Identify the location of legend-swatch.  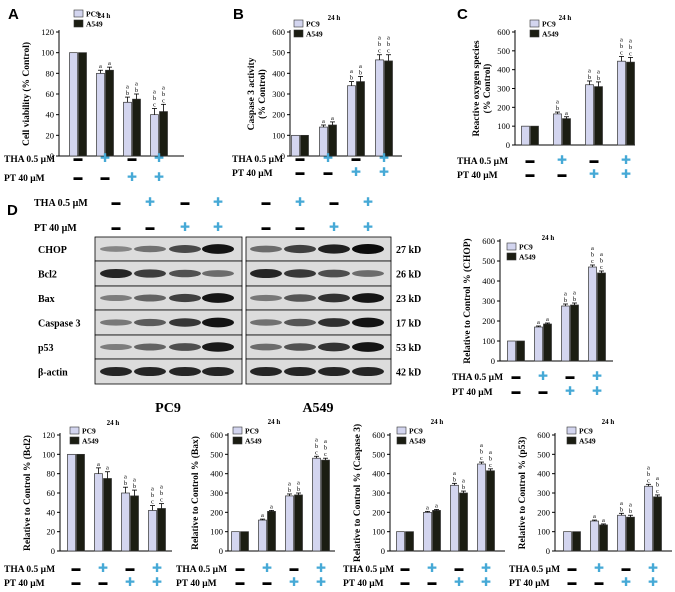
(298, 23).